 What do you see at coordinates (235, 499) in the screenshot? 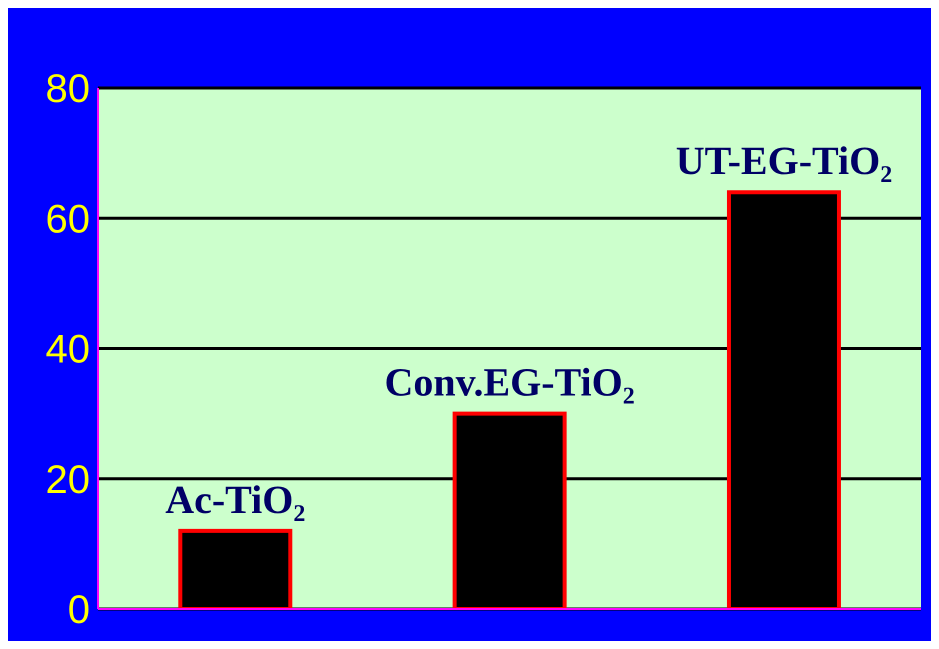
I see `x-tick-label: Ac-TiO₂` at bounding box center [235, 499].